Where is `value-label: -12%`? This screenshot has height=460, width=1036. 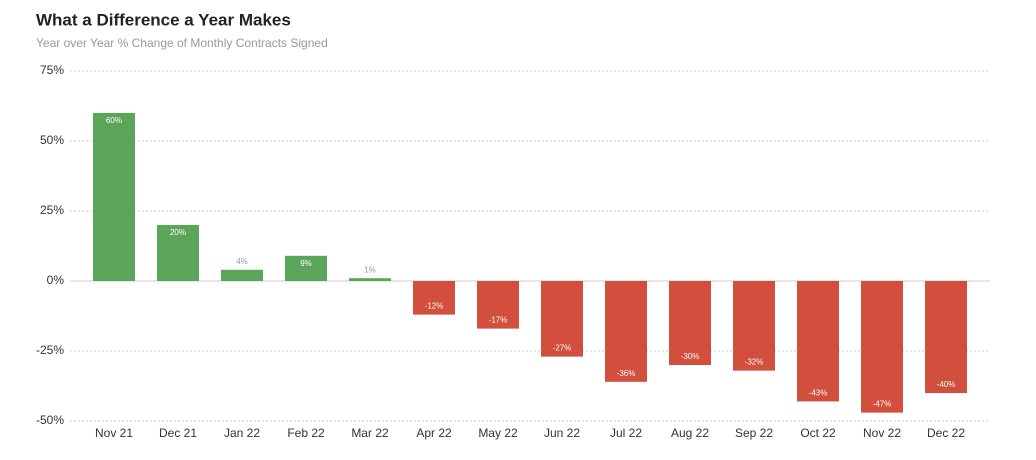
value-label: -12% is located at coordinates (434, 306).